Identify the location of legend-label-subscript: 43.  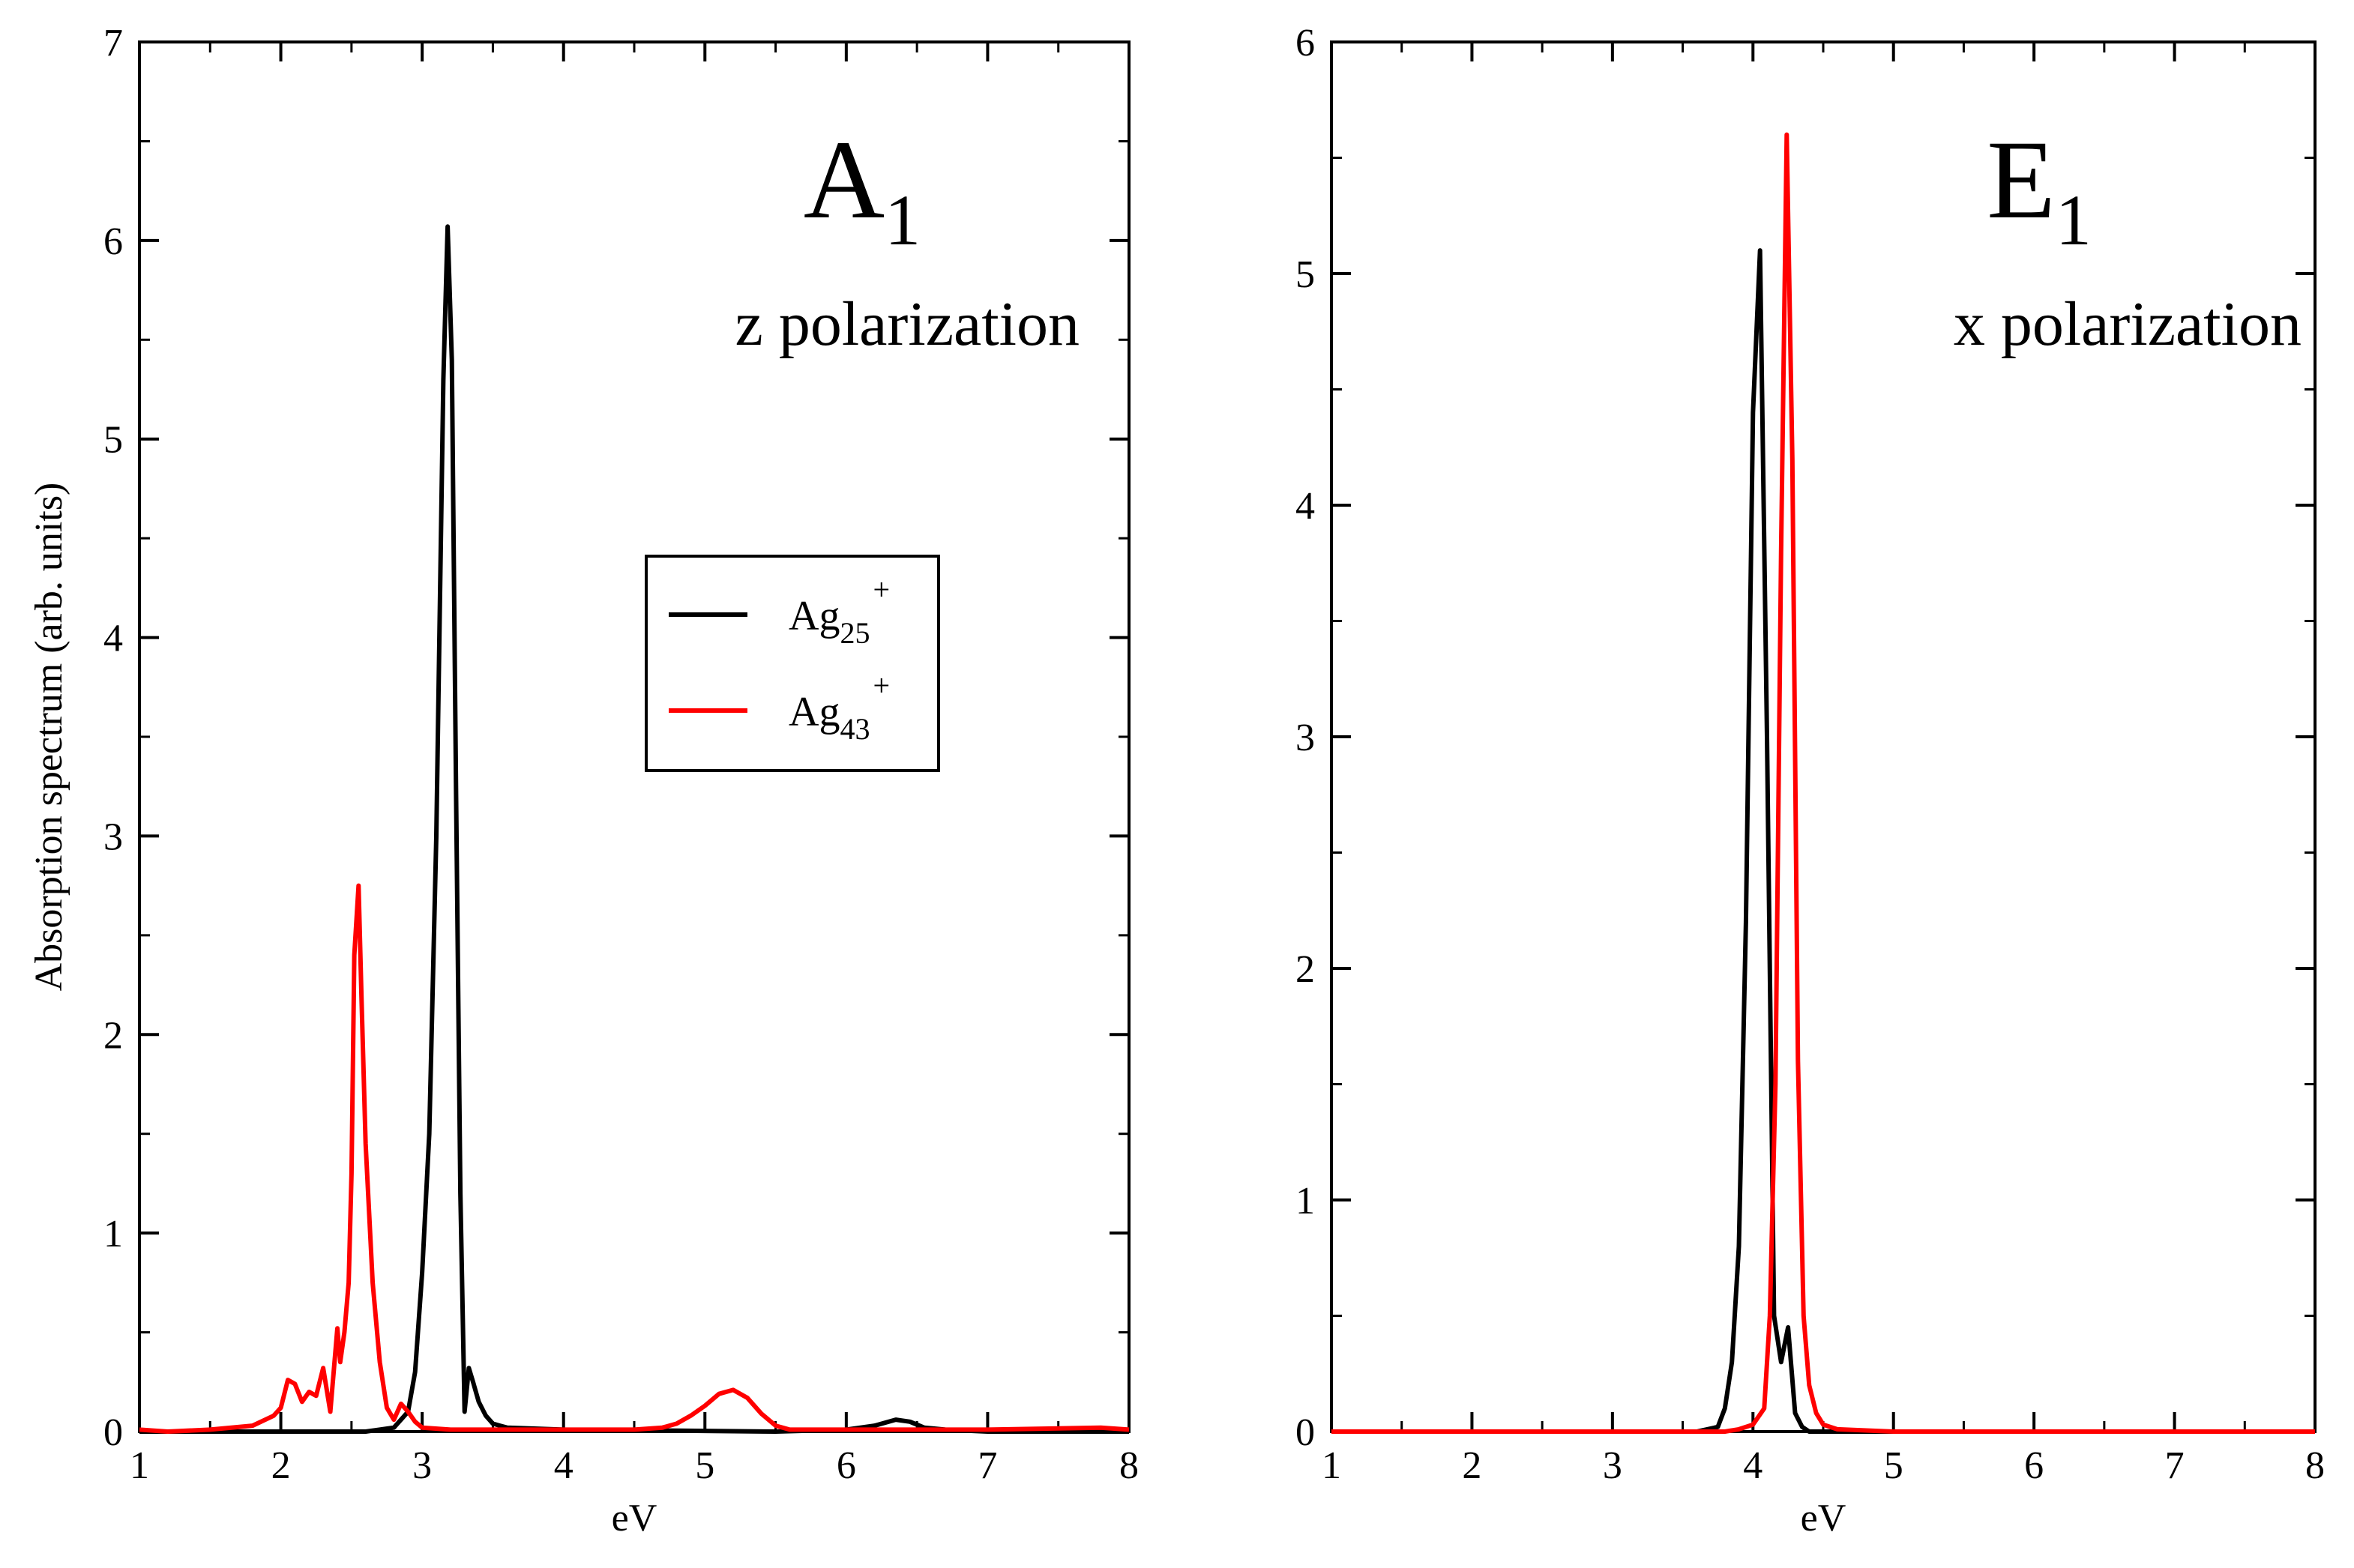
(855, 729).